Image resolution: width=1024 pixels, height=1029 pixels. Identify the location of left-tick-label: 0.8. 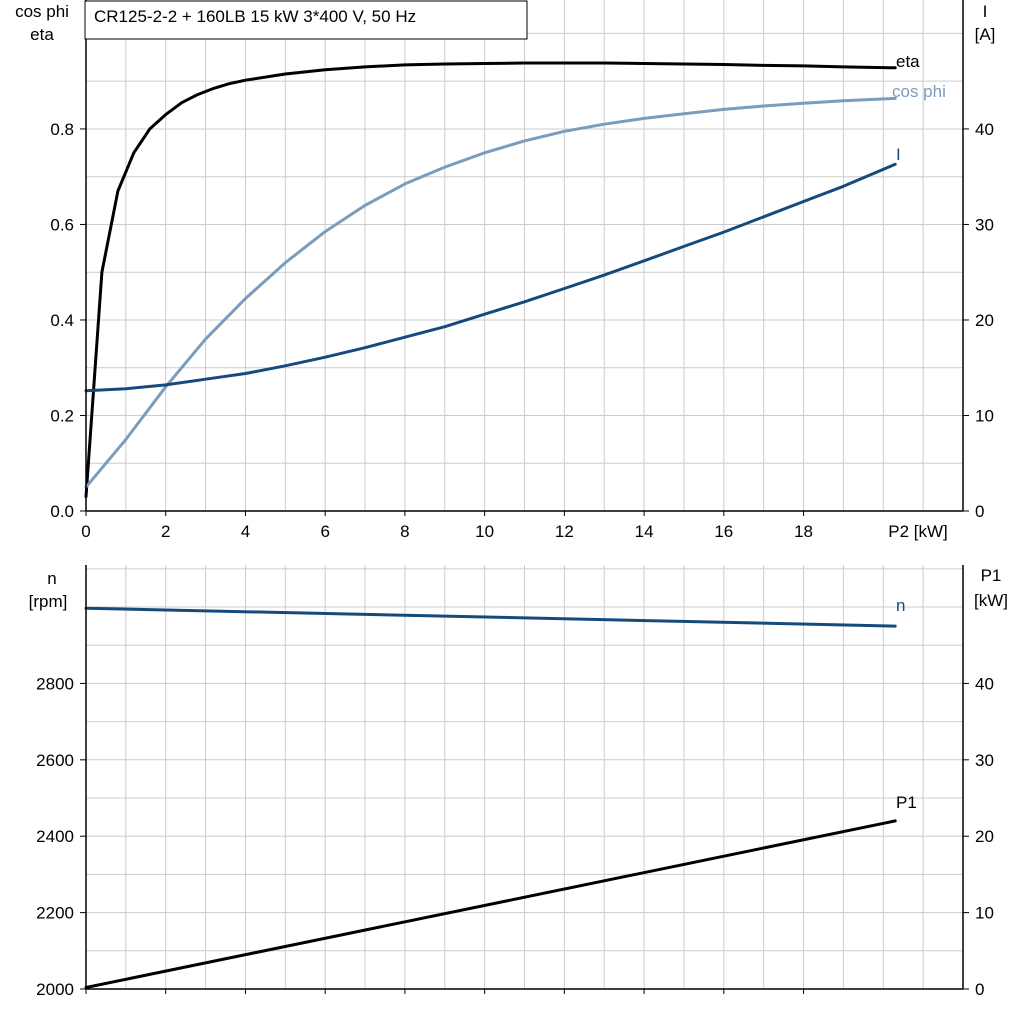
(62, 129).